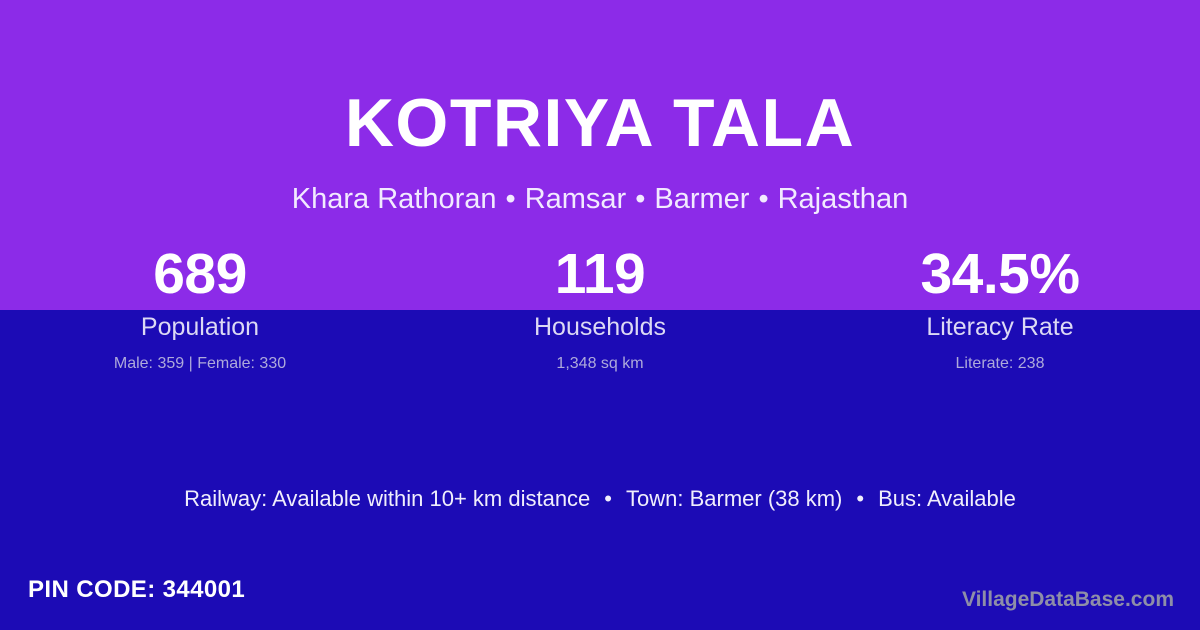  I want to click on breadcrumb-district: Barmer, so click(702, 199).